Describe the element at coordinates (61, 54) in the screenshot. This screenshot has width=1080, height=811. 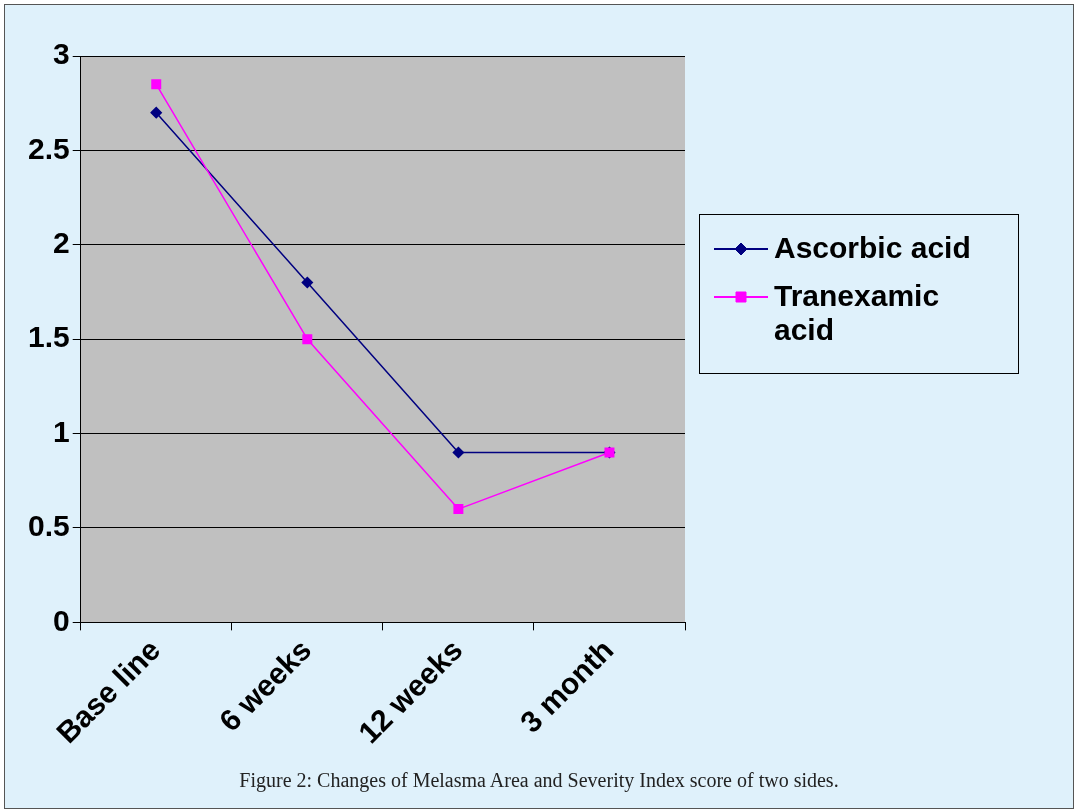
I see `y-tick-label: 3` at that location.